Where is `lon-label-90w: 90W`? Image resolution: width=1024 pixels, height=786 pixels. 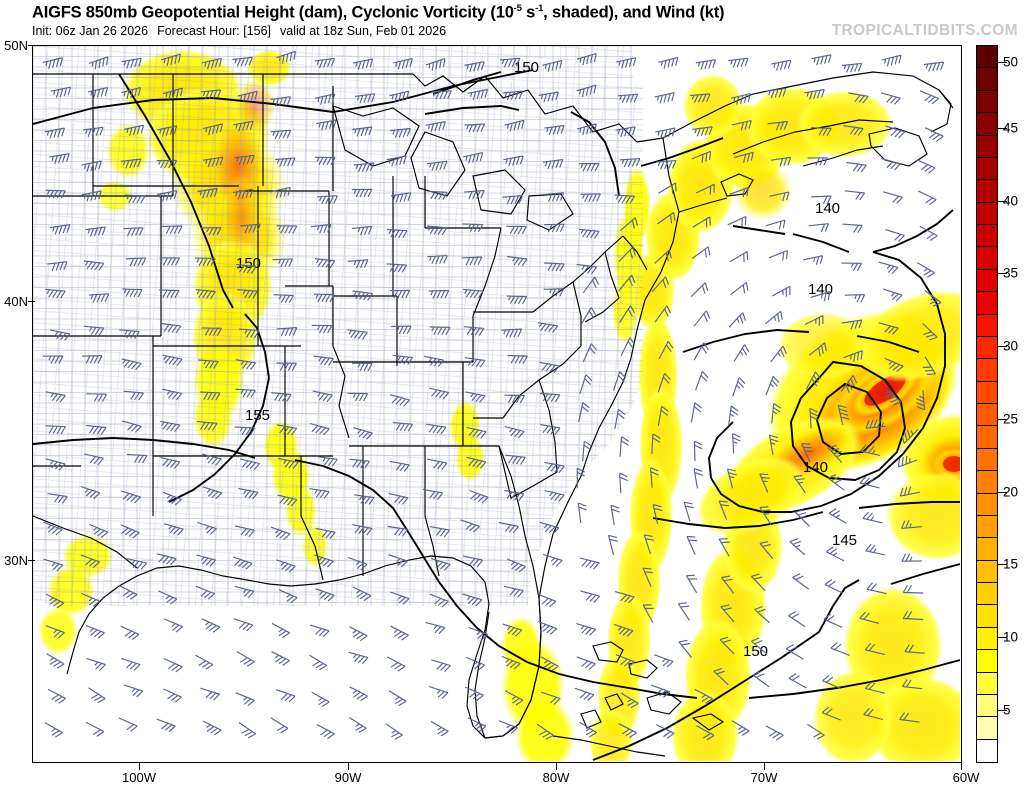 lon-label-90w: 90W is located at coordinates (348, 777).